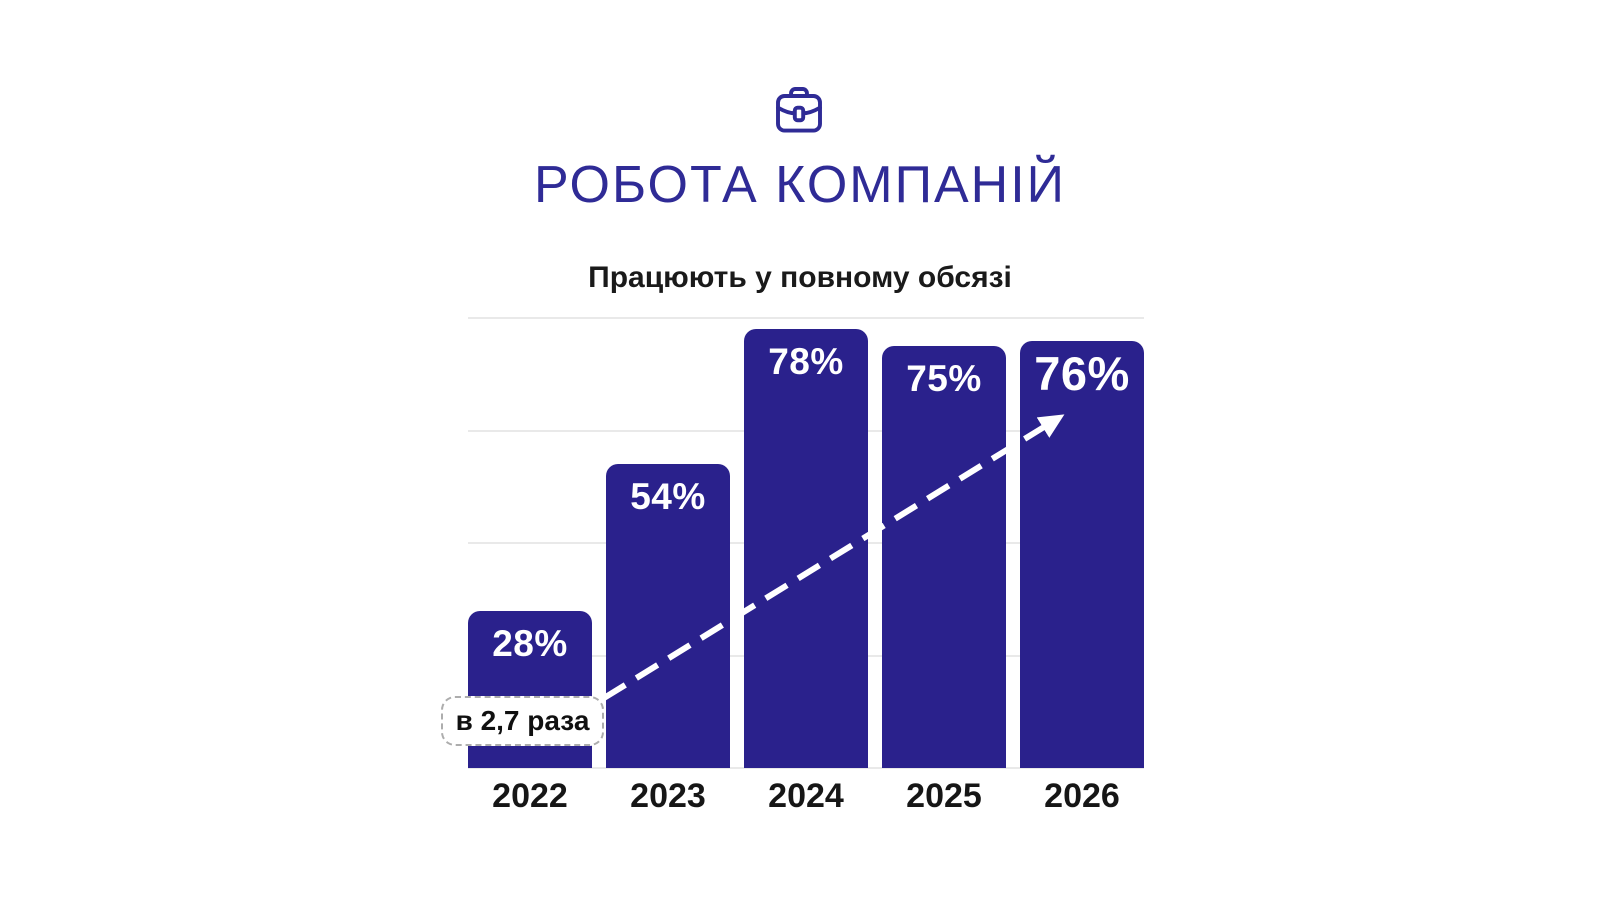 The width and height of the screenshot is (1600, 900). What do you see at coordinates (806, 362) in the screenshot?
I see `bar-value-label-2024: 78%` at bounding box center [806, 362].